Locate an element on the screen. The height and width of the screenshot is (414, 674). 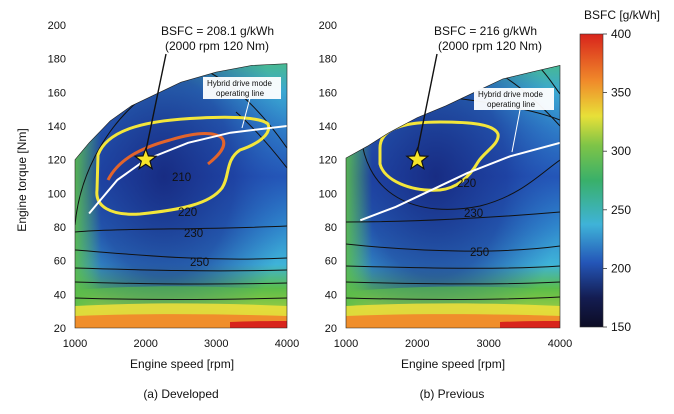
panel-b-operating-line is located at coordinates (459, 181).